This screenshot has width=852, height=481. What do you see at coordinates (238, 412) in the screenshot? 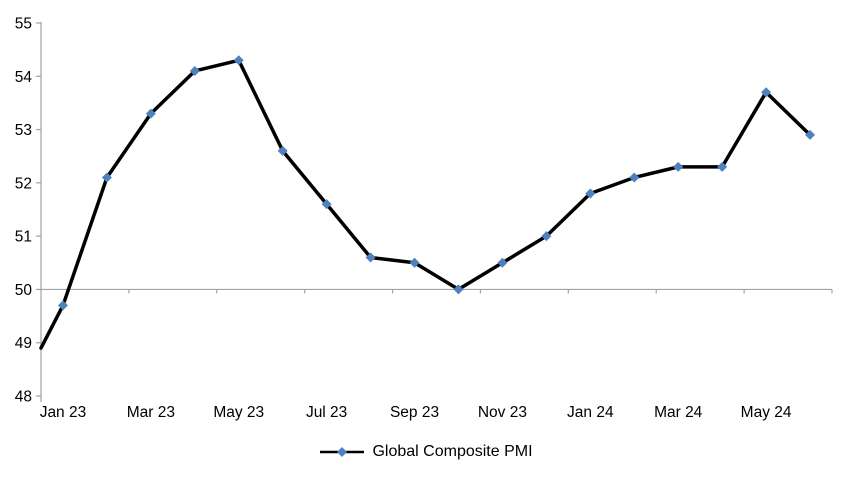
I see `x-axis-tick-label: May 23` at bounding box center [238, 412].